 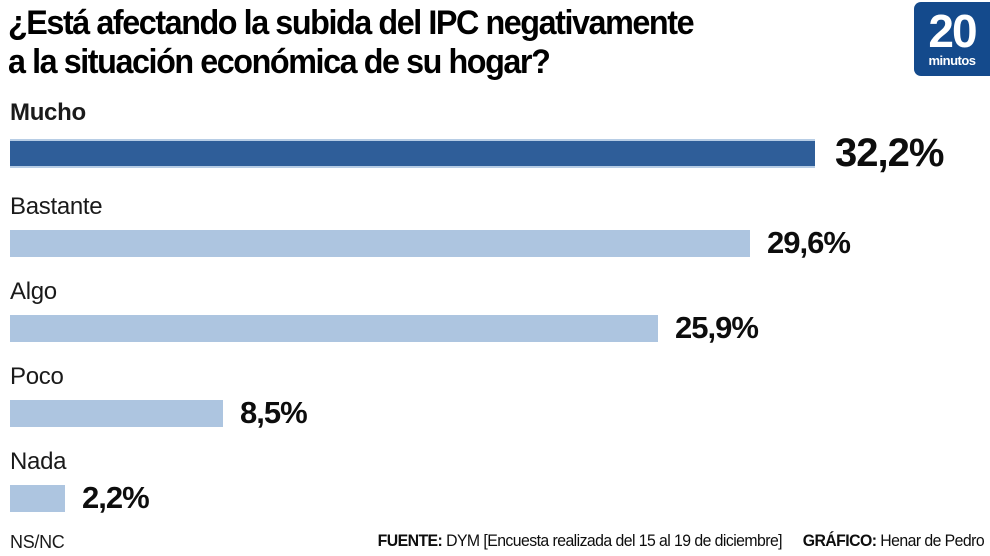 What do you see at coordinates (37, 542) in the screenshot?
I see `category-label: NS/NC` at bounding box center [37, 542].